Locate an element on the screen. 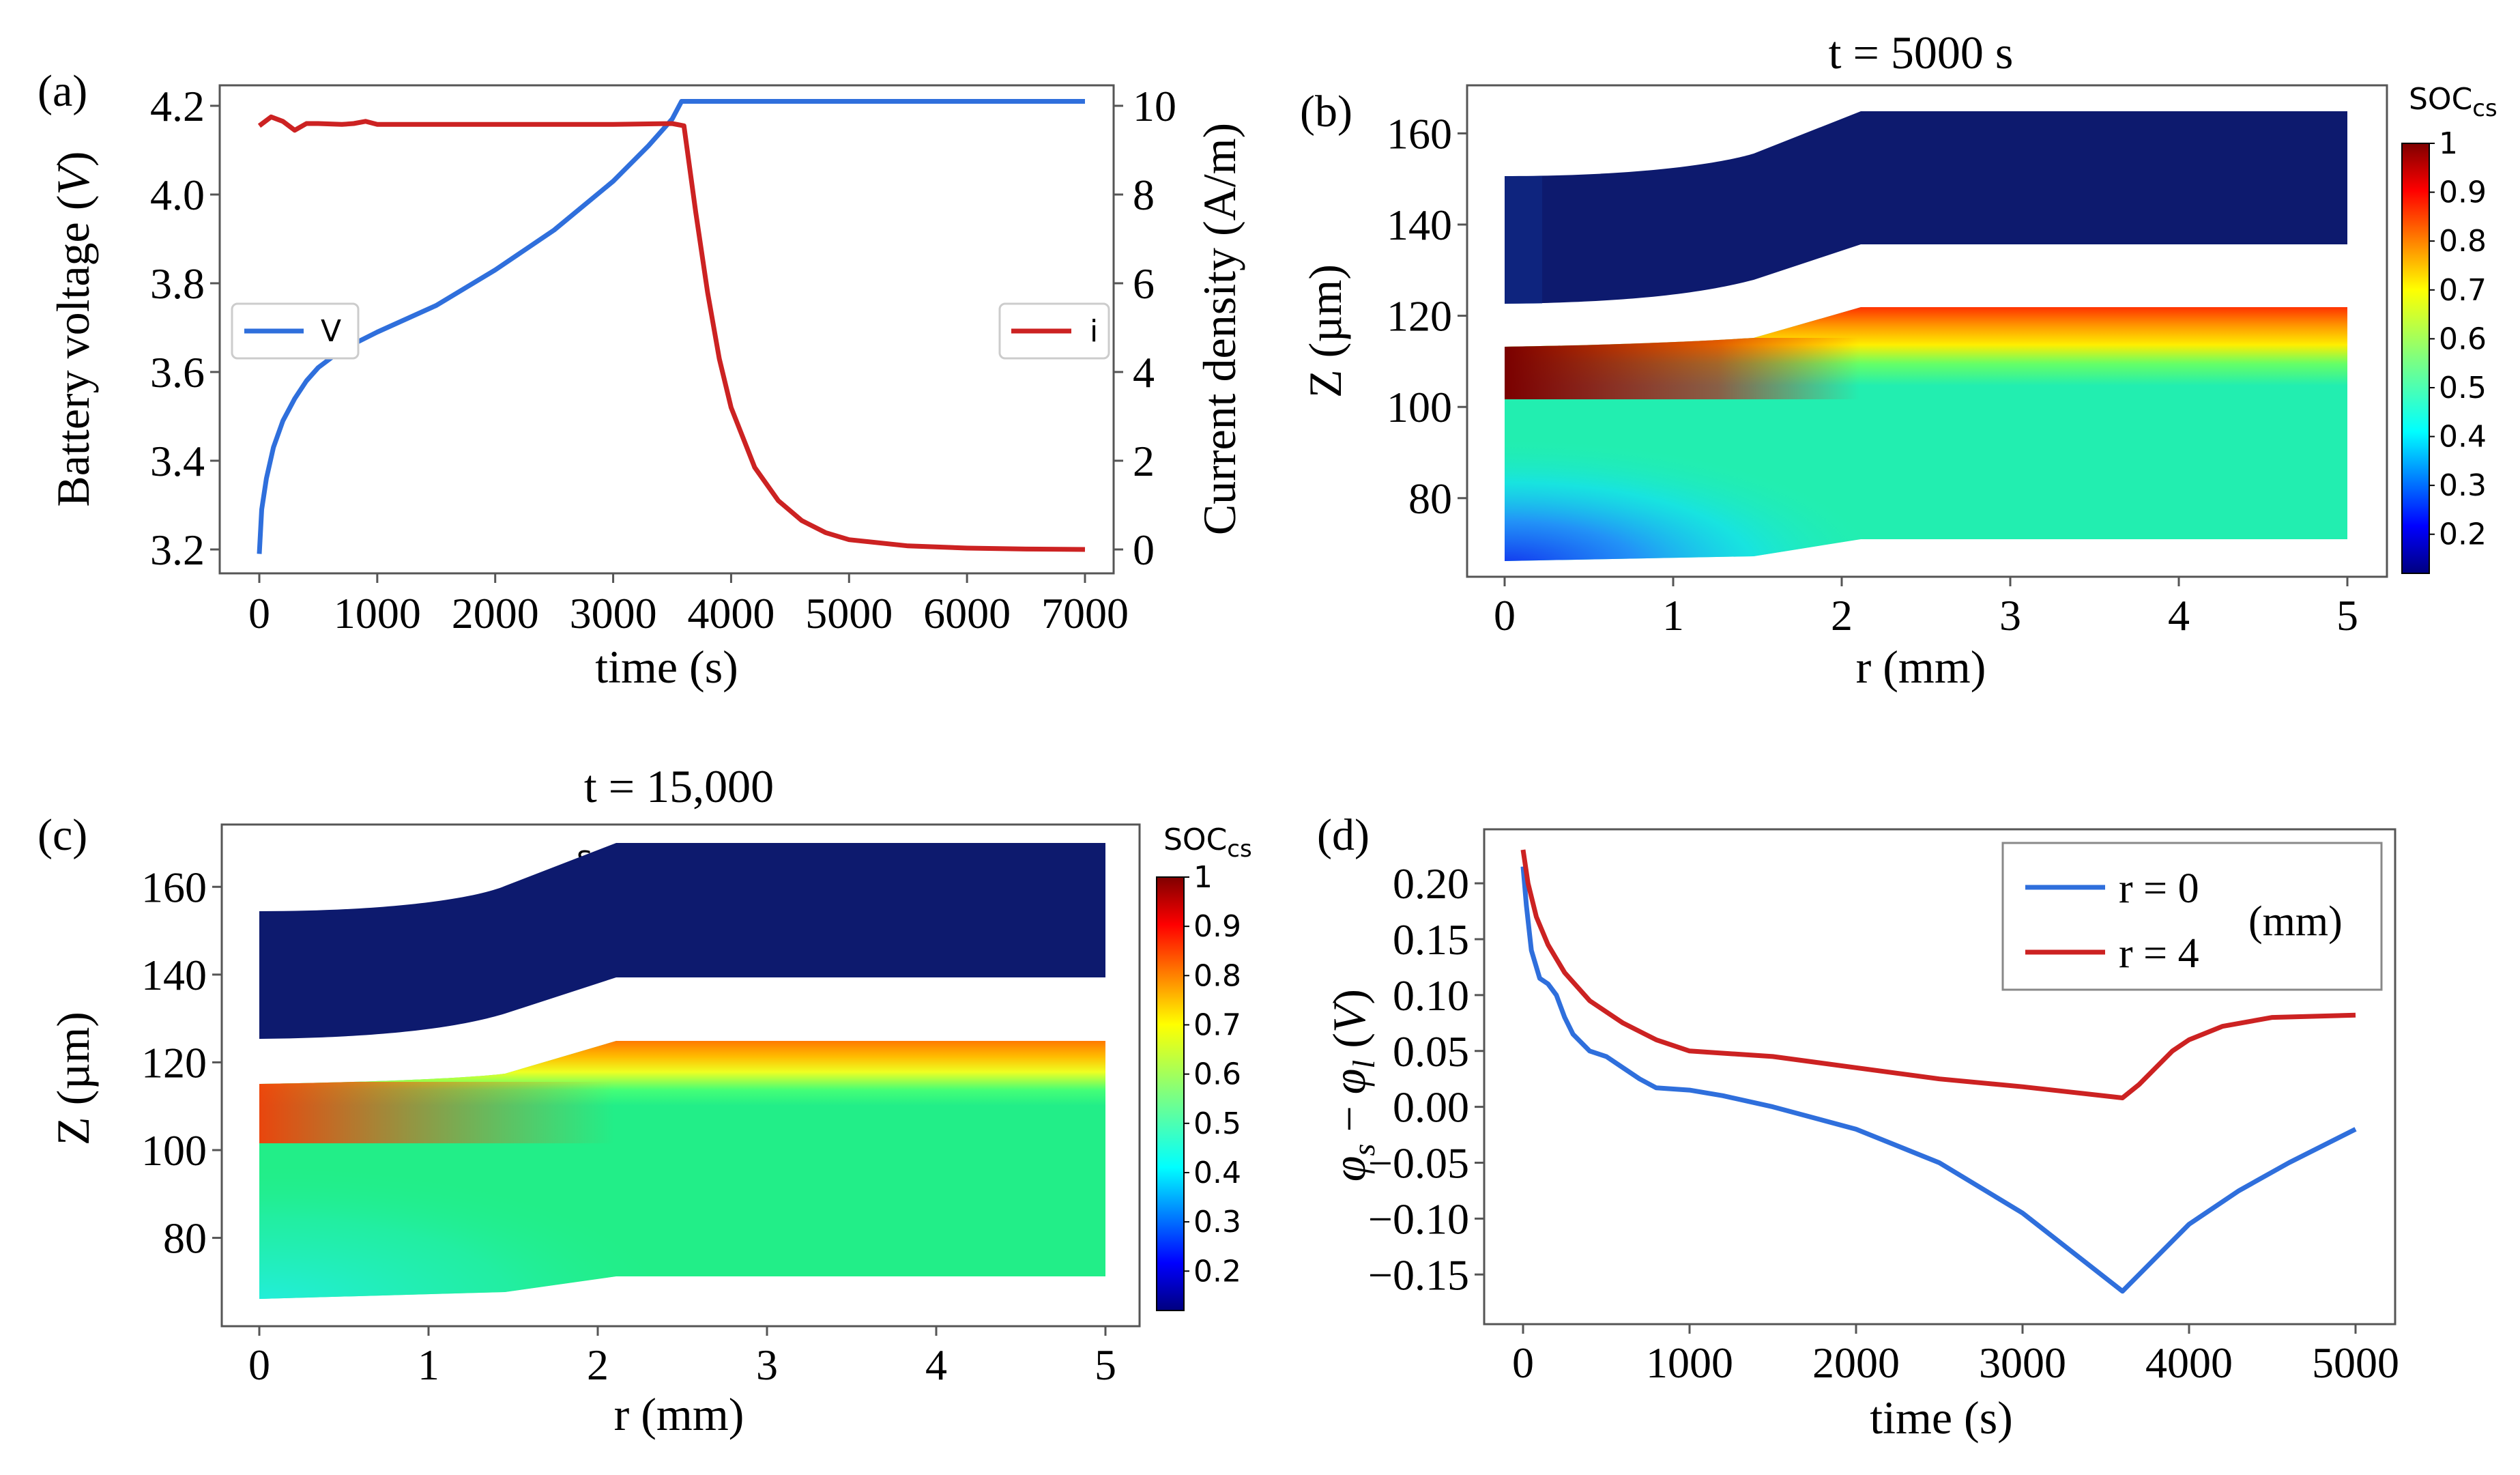 The height and width of the screenshot is (1475, 2520). panel-b-ylabel: Z (µm) is located at coordinates (1325, 331).